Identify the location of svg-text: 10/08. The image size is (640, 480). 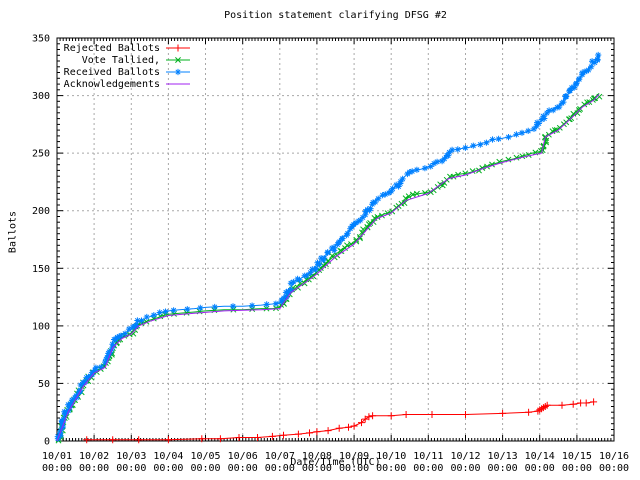
(317, 456).